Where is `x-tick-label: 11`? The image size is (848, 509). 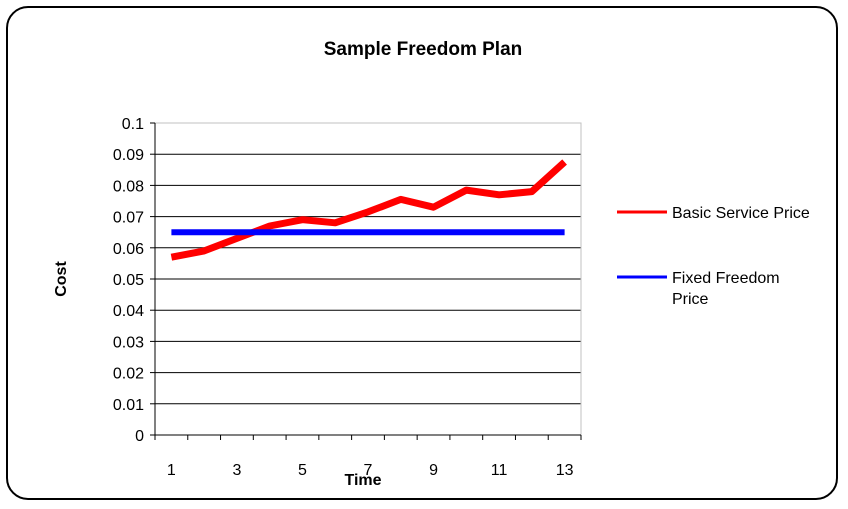
x-tick-label: 11 is located at coordinates (499, 470).